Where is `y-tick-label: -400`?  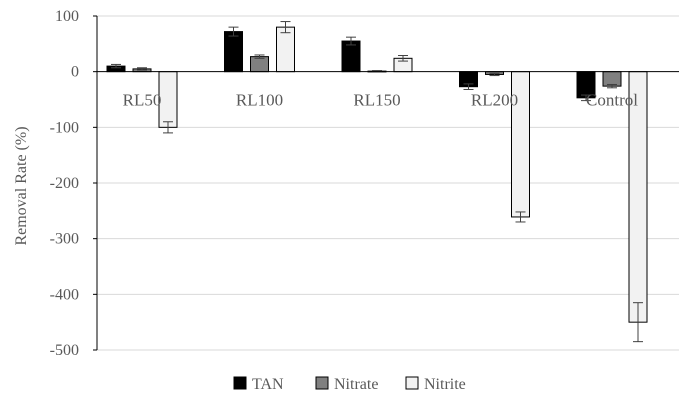
y-tick-label: -400 is located at coordinates (64, 294).